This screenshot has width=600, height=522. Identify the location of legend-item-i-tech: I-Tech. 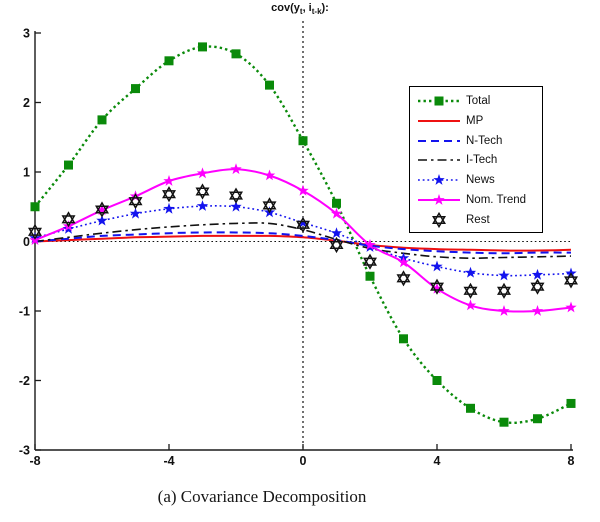
(476, 160).